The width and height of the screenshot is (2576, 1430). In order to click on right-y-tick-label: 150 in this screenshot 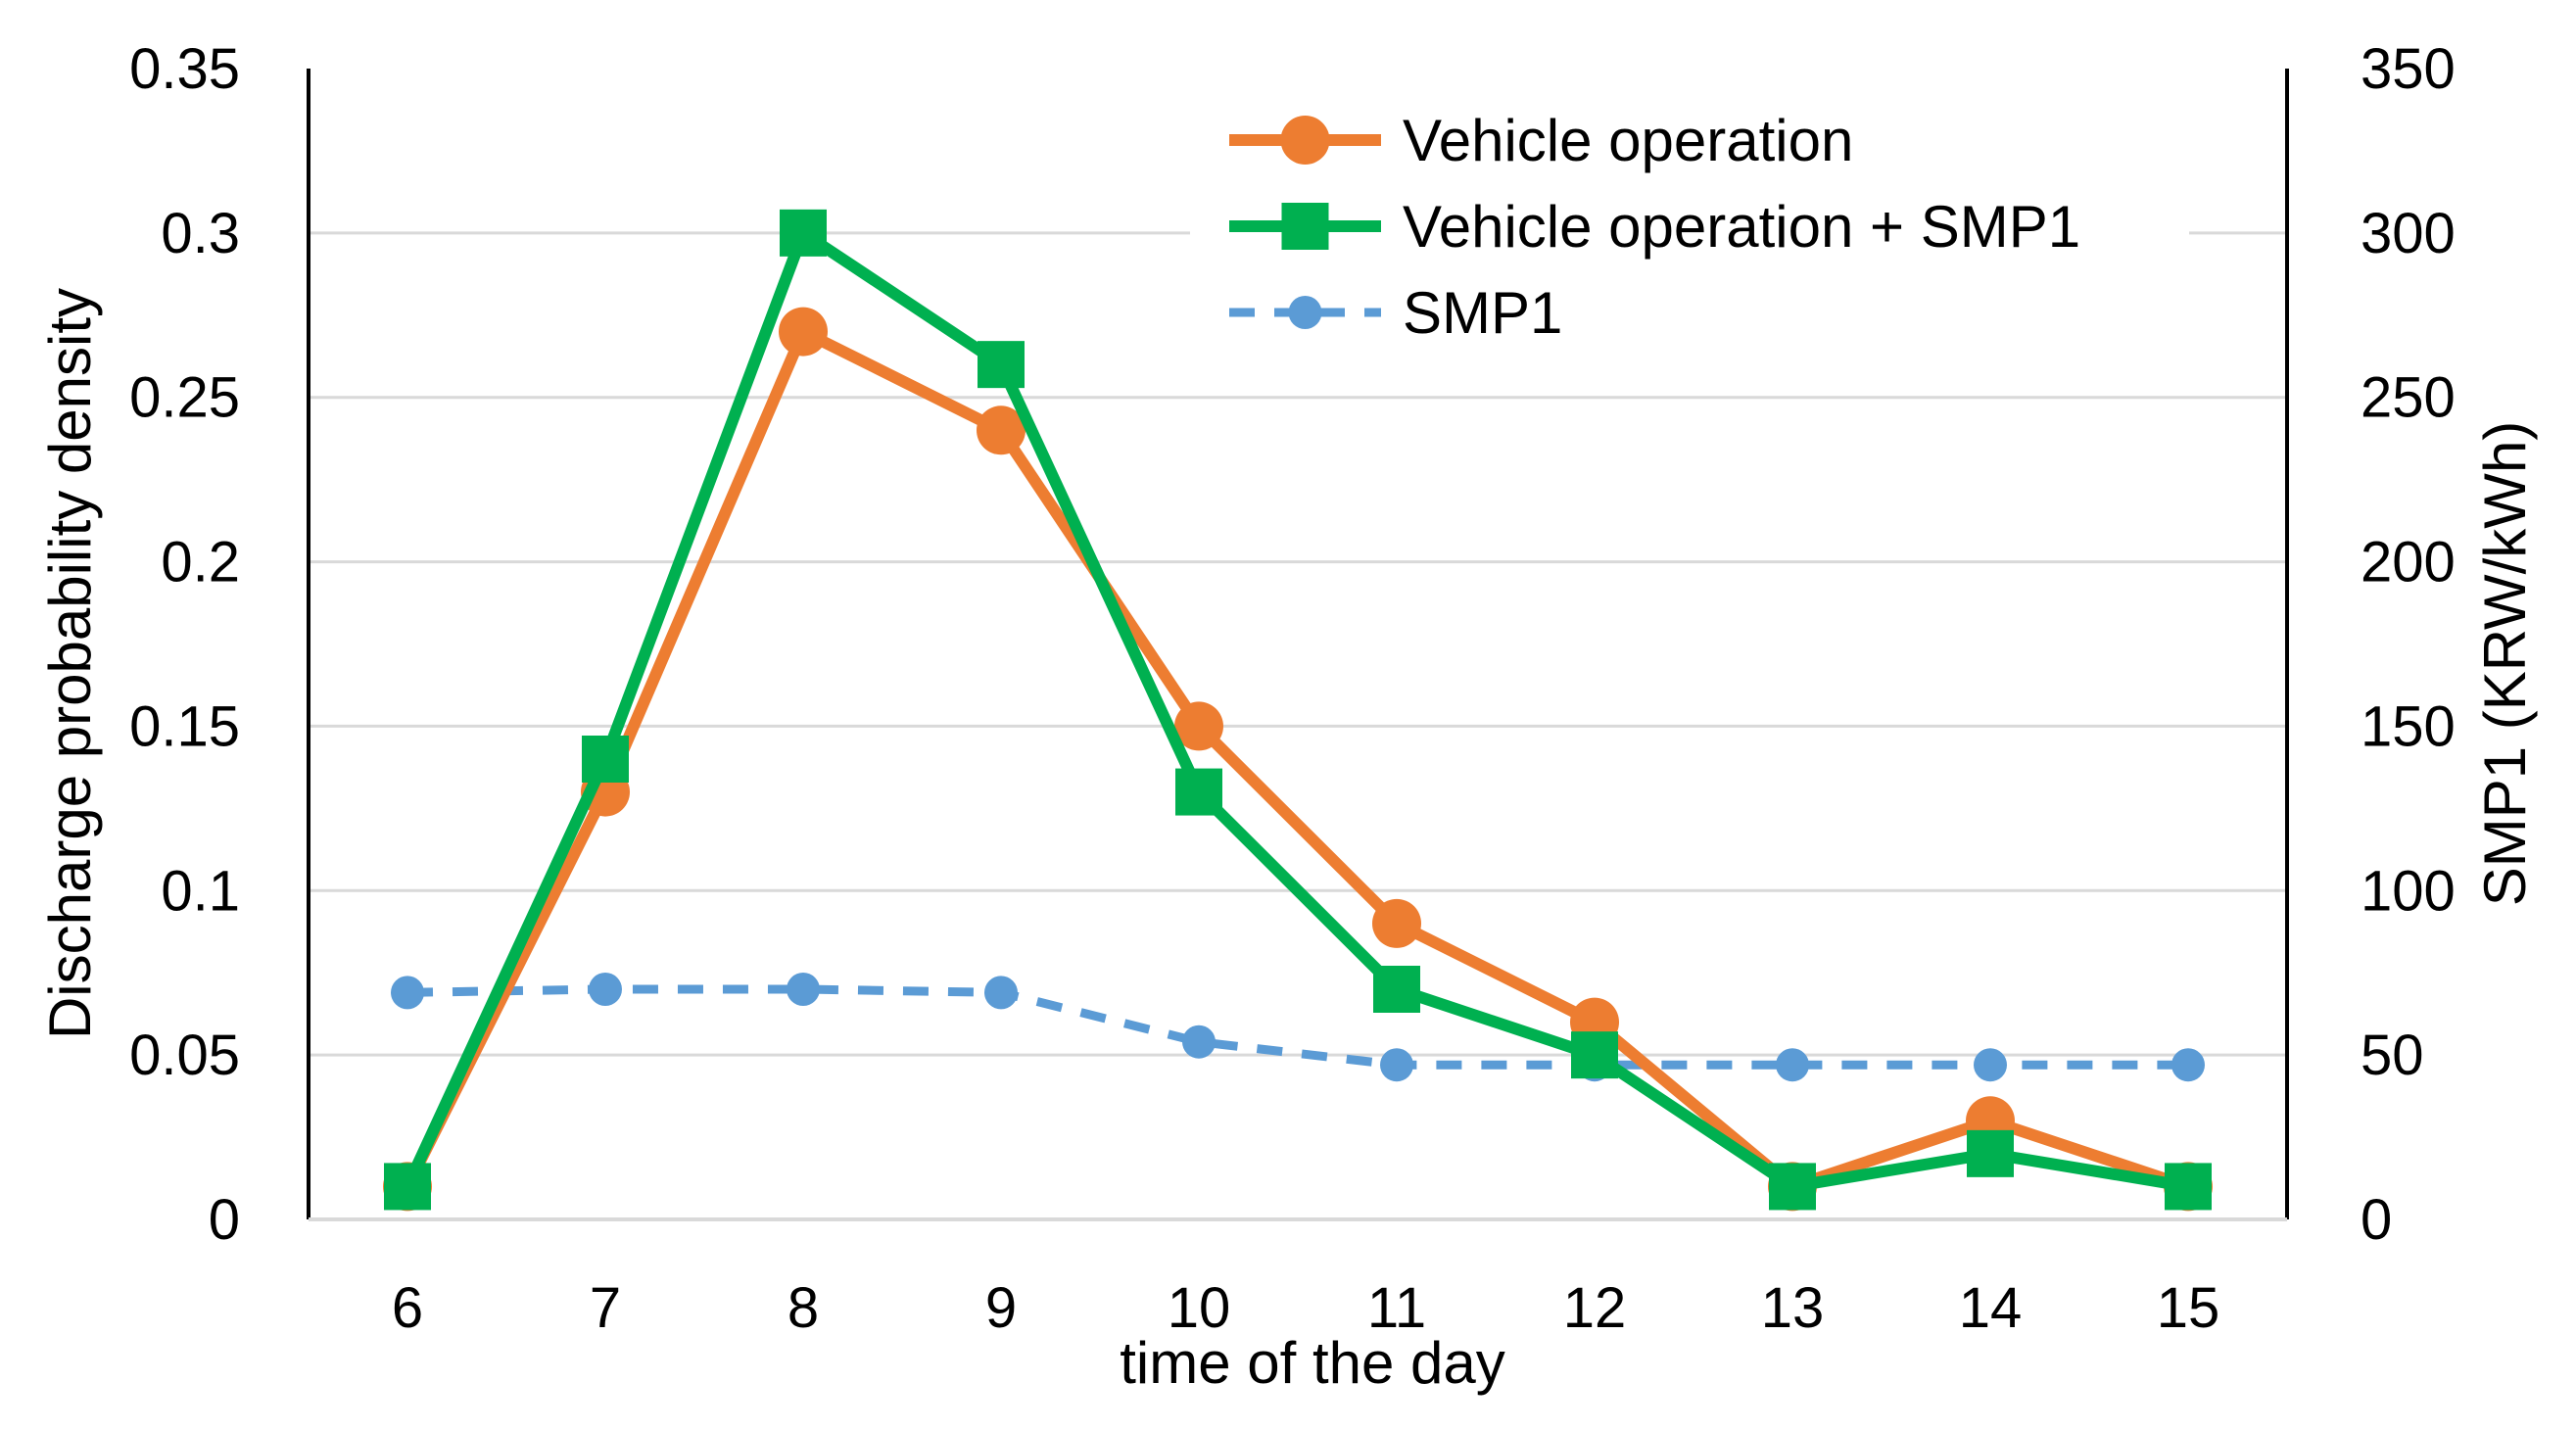, I will do `click(2409, 726)`.